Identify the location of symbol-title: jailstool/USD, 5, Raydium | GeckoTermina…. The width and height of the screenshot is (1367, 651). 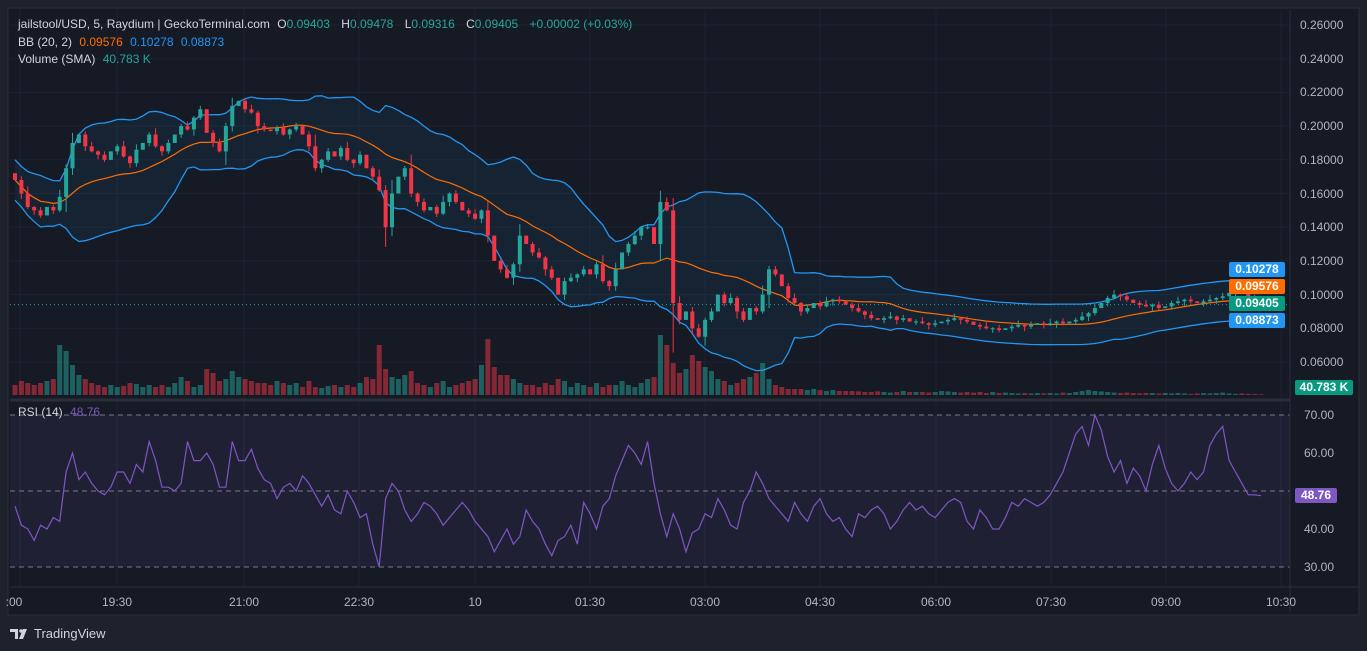
(144, 24).